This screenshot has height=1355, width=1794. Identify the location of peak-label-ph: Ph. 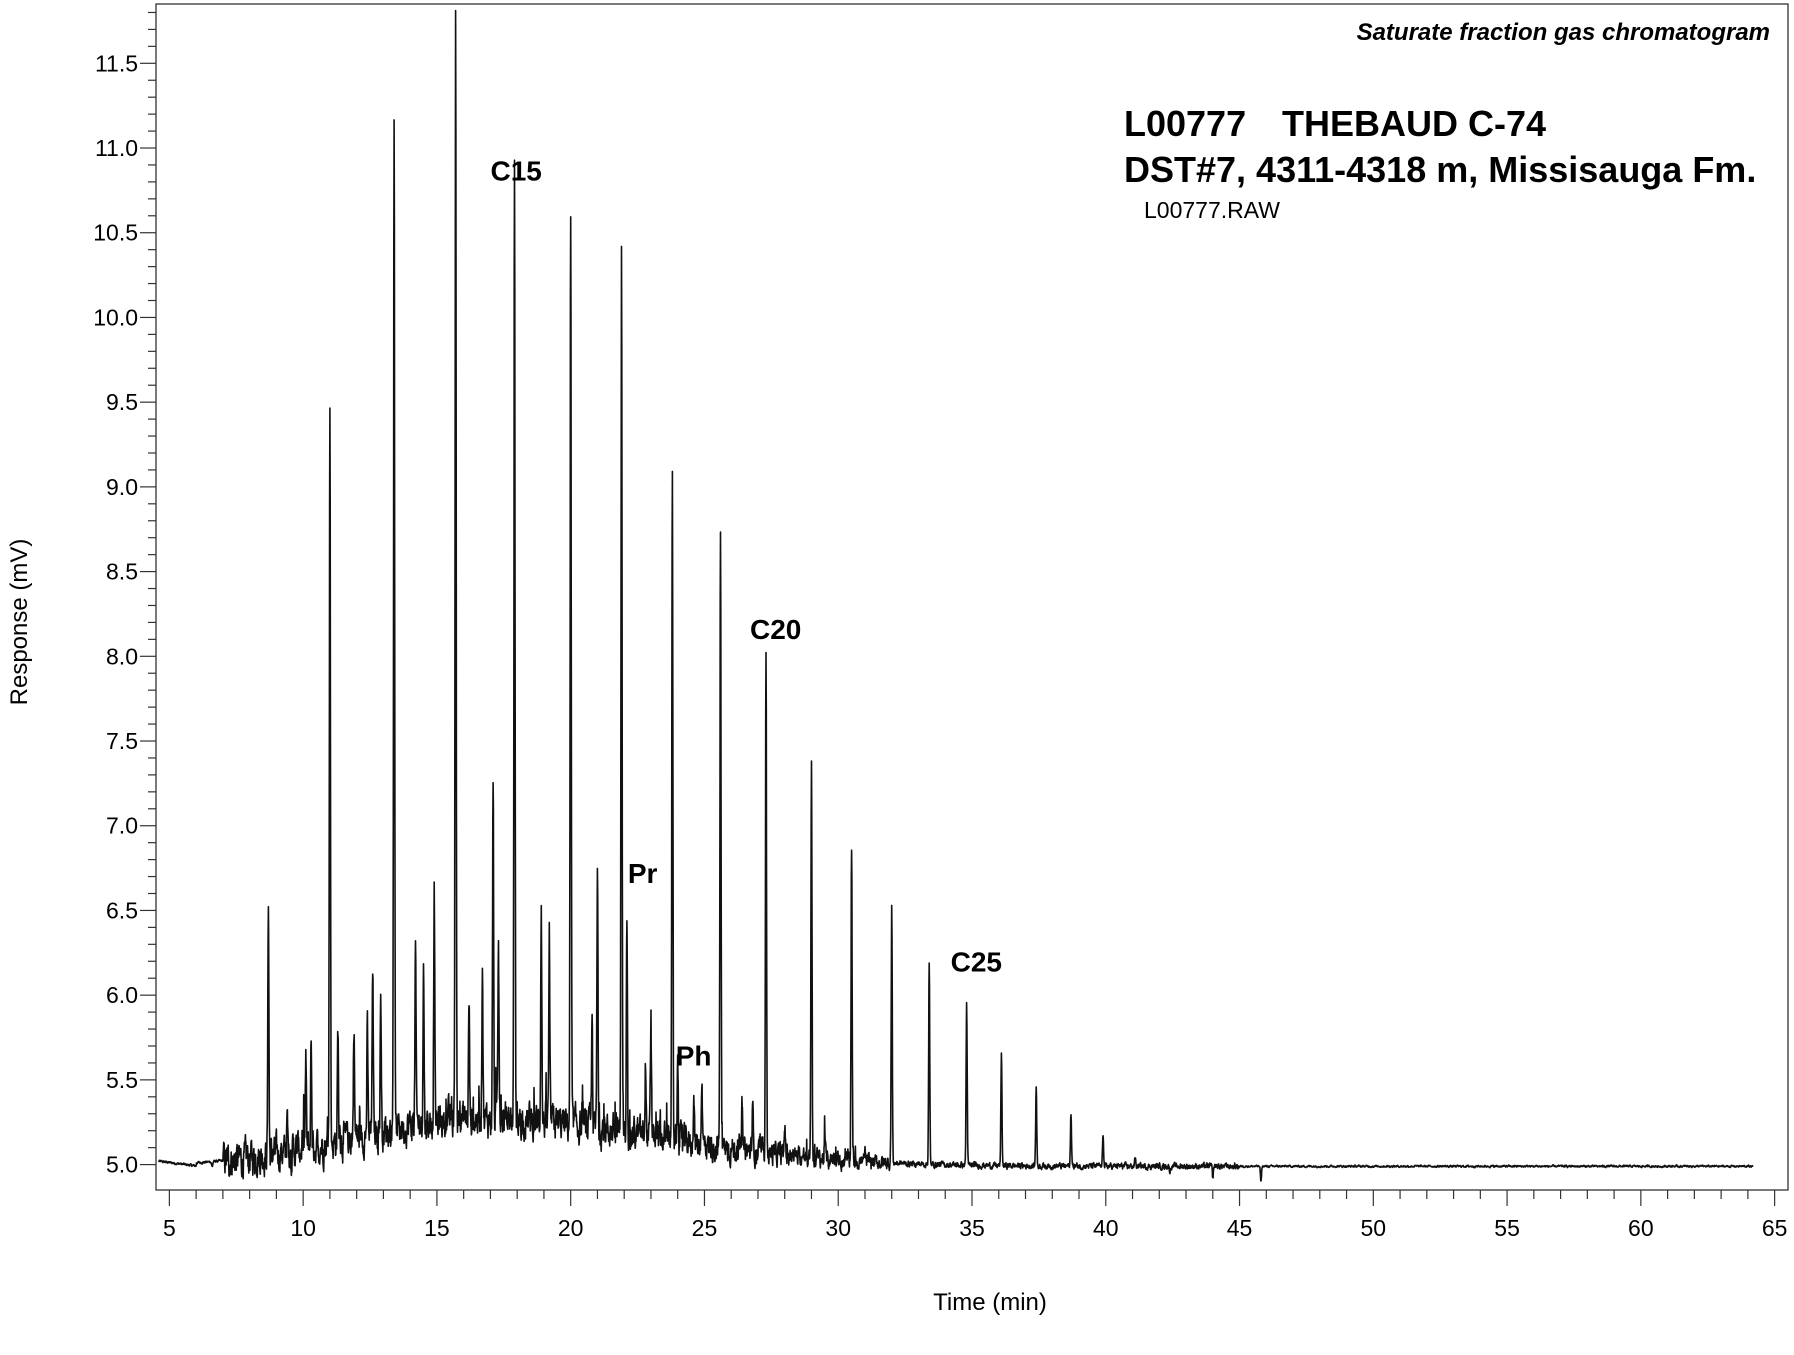
(694, 1055).